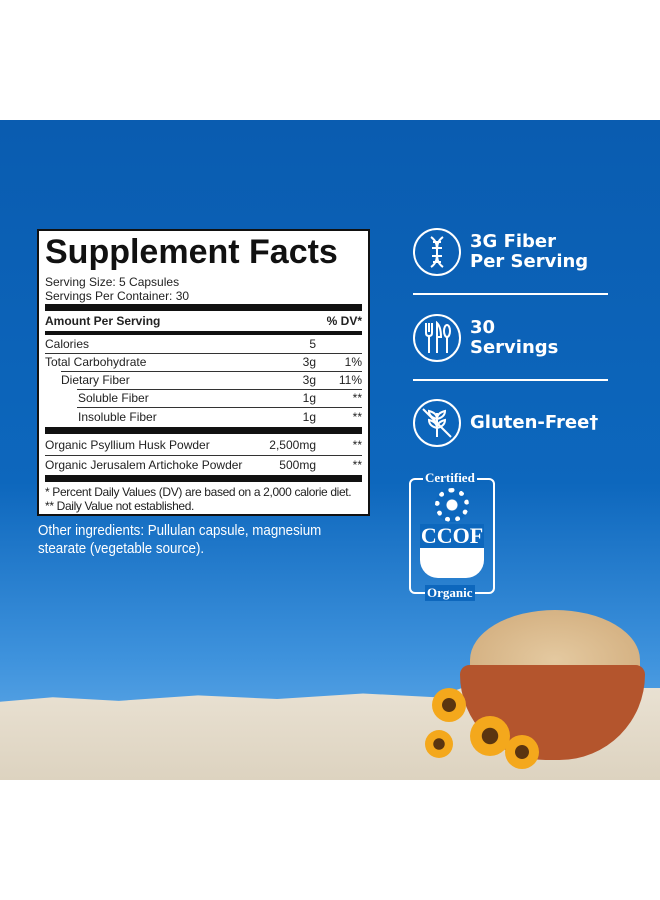 This screenshot has height=900, width=660. Describe the element at coordinates (437, 252) in the screenshot. I see `dna-icon` at that location.